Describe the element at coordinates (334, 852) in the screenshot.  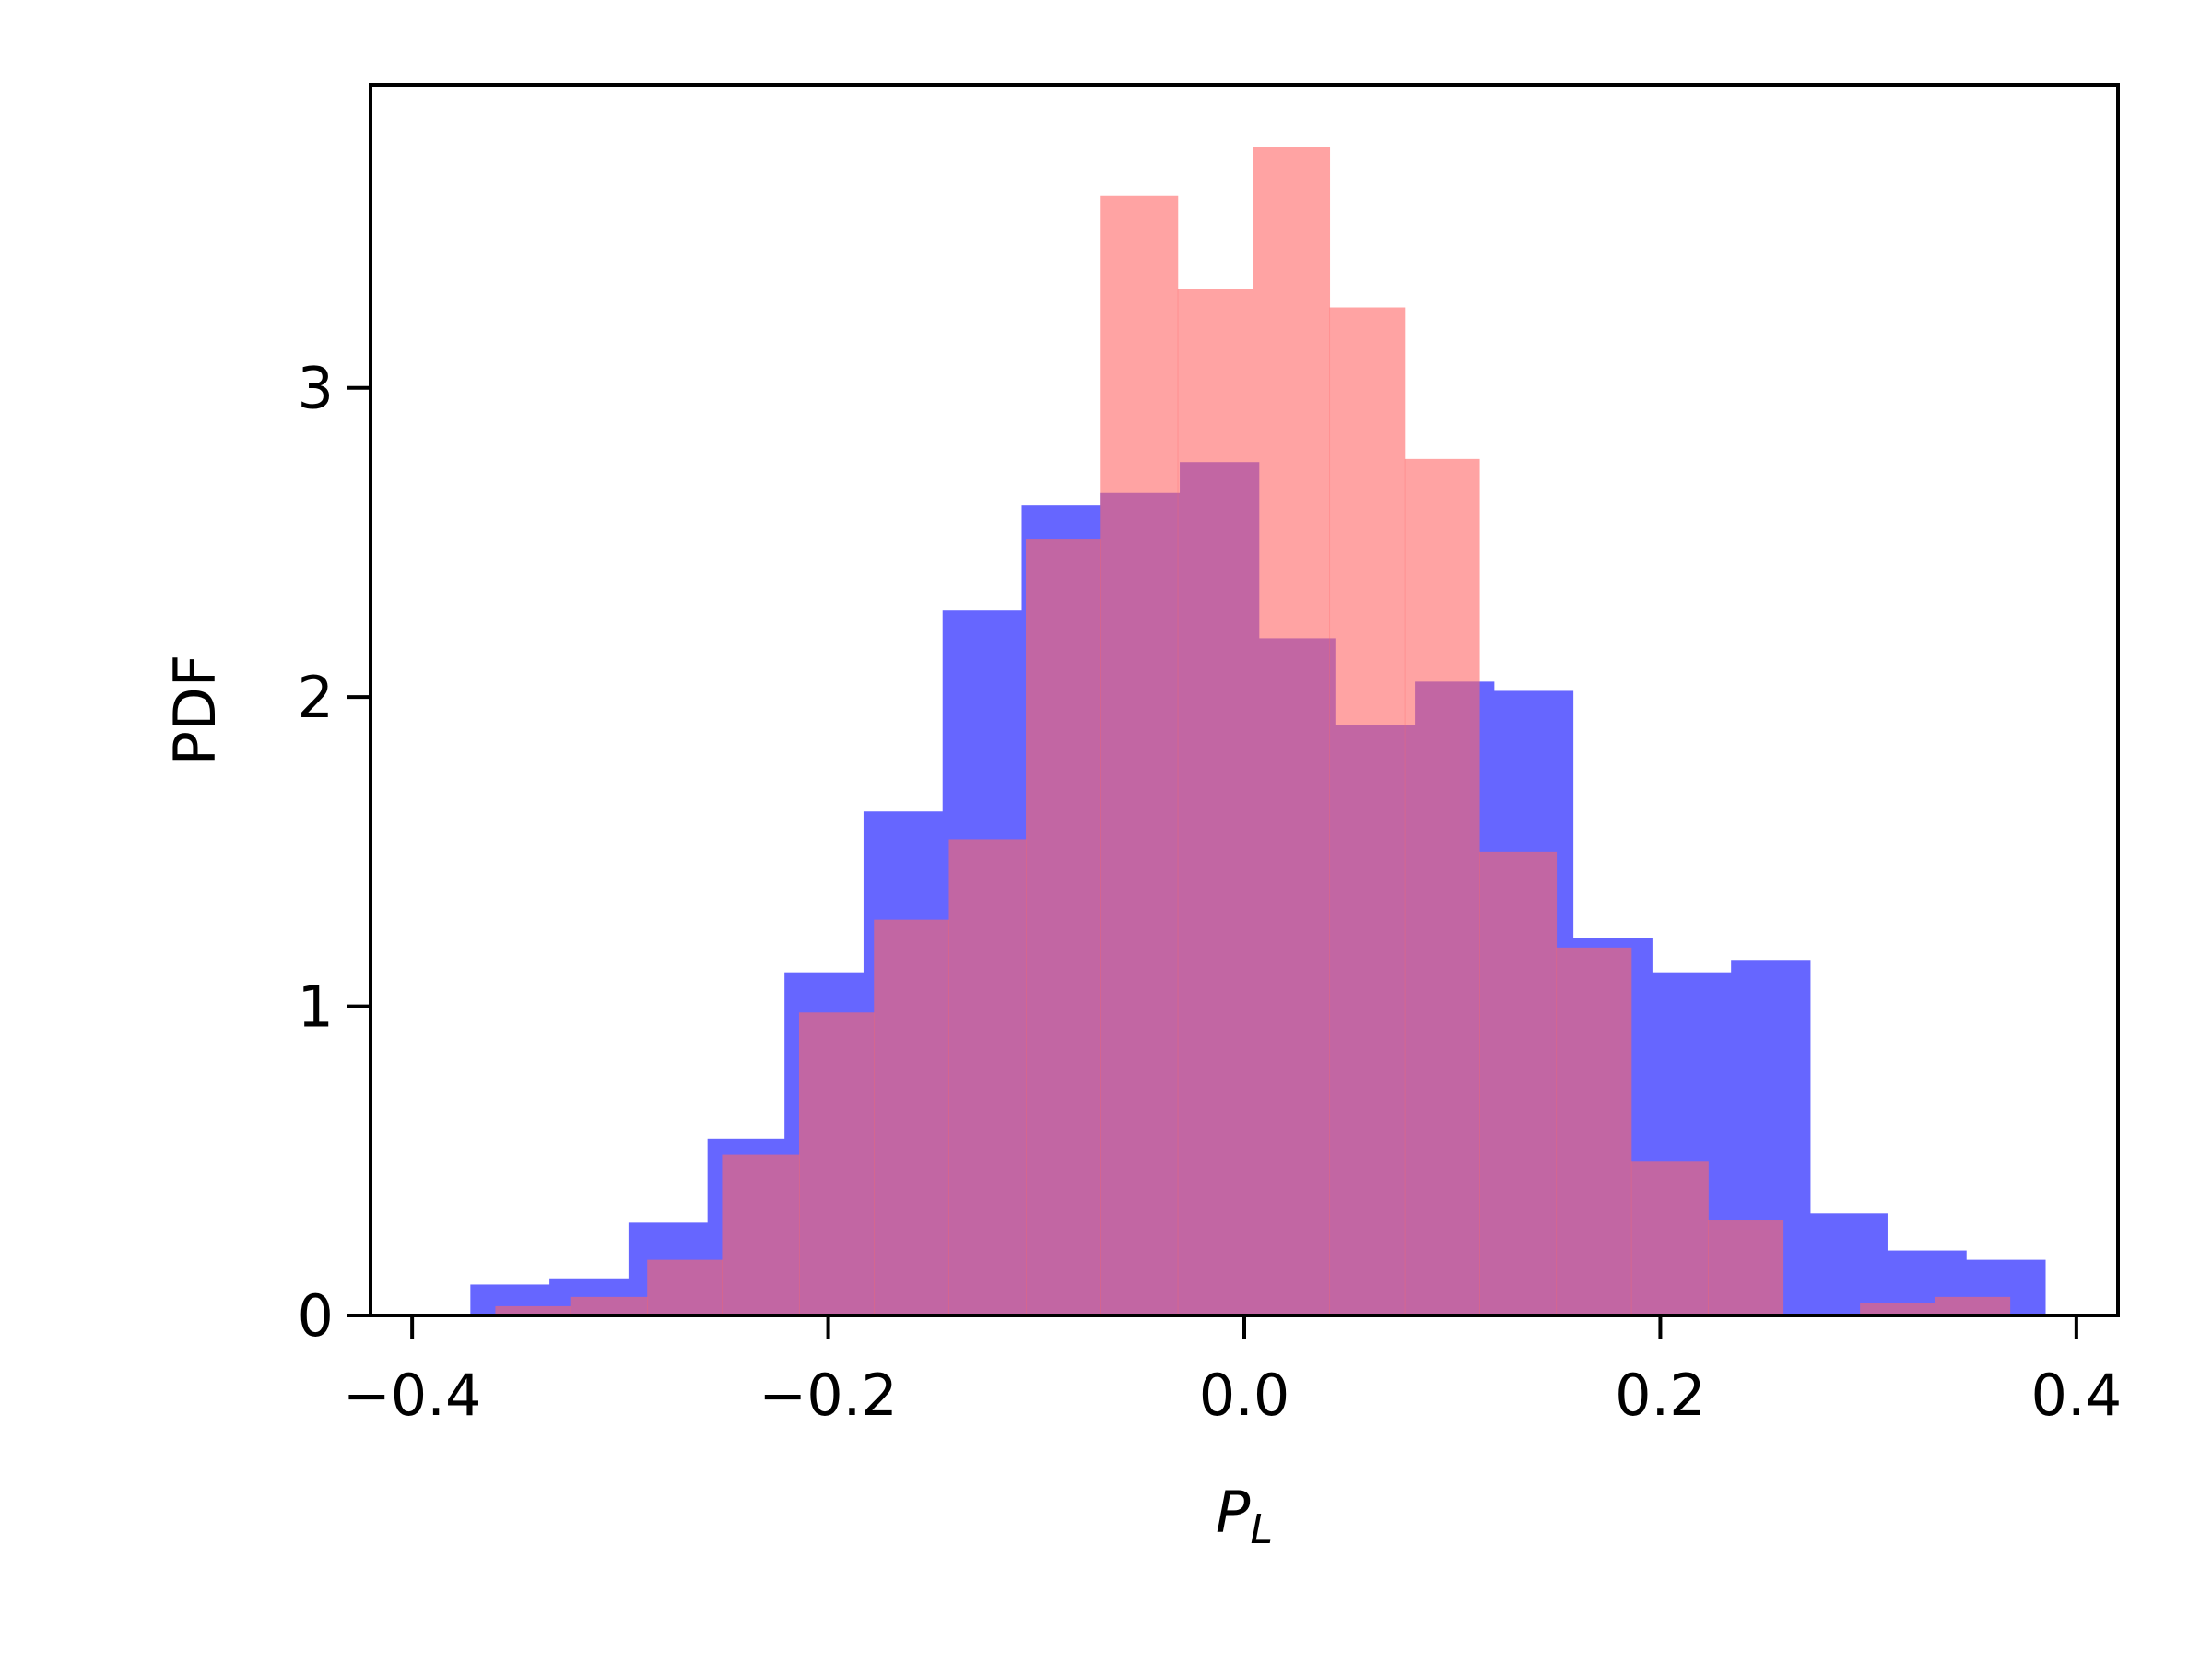
I see `y-axis-ticks: 0 1 2 3` at that location.